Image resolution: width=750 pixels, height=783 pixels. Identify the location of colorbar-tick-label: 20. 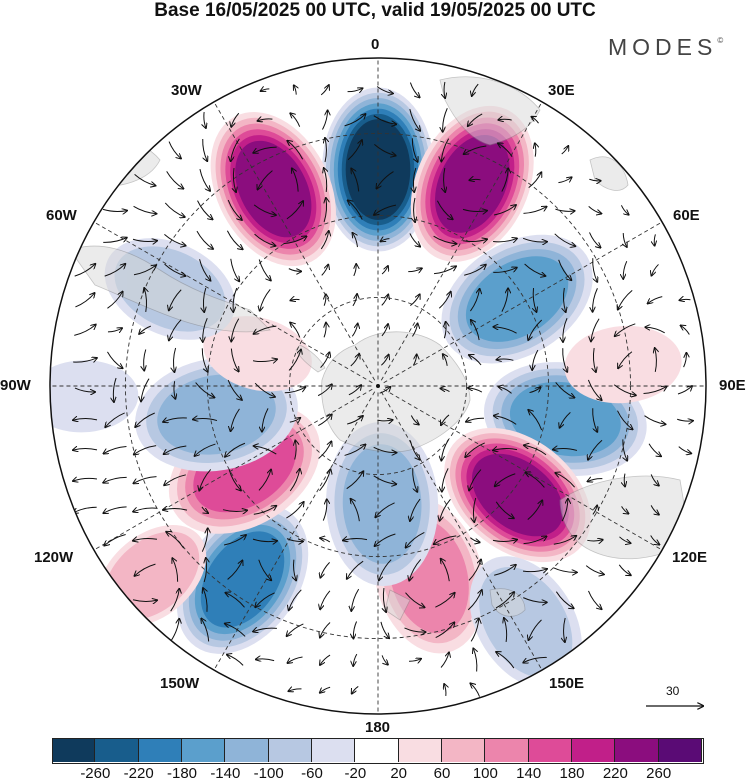
(398, 773).